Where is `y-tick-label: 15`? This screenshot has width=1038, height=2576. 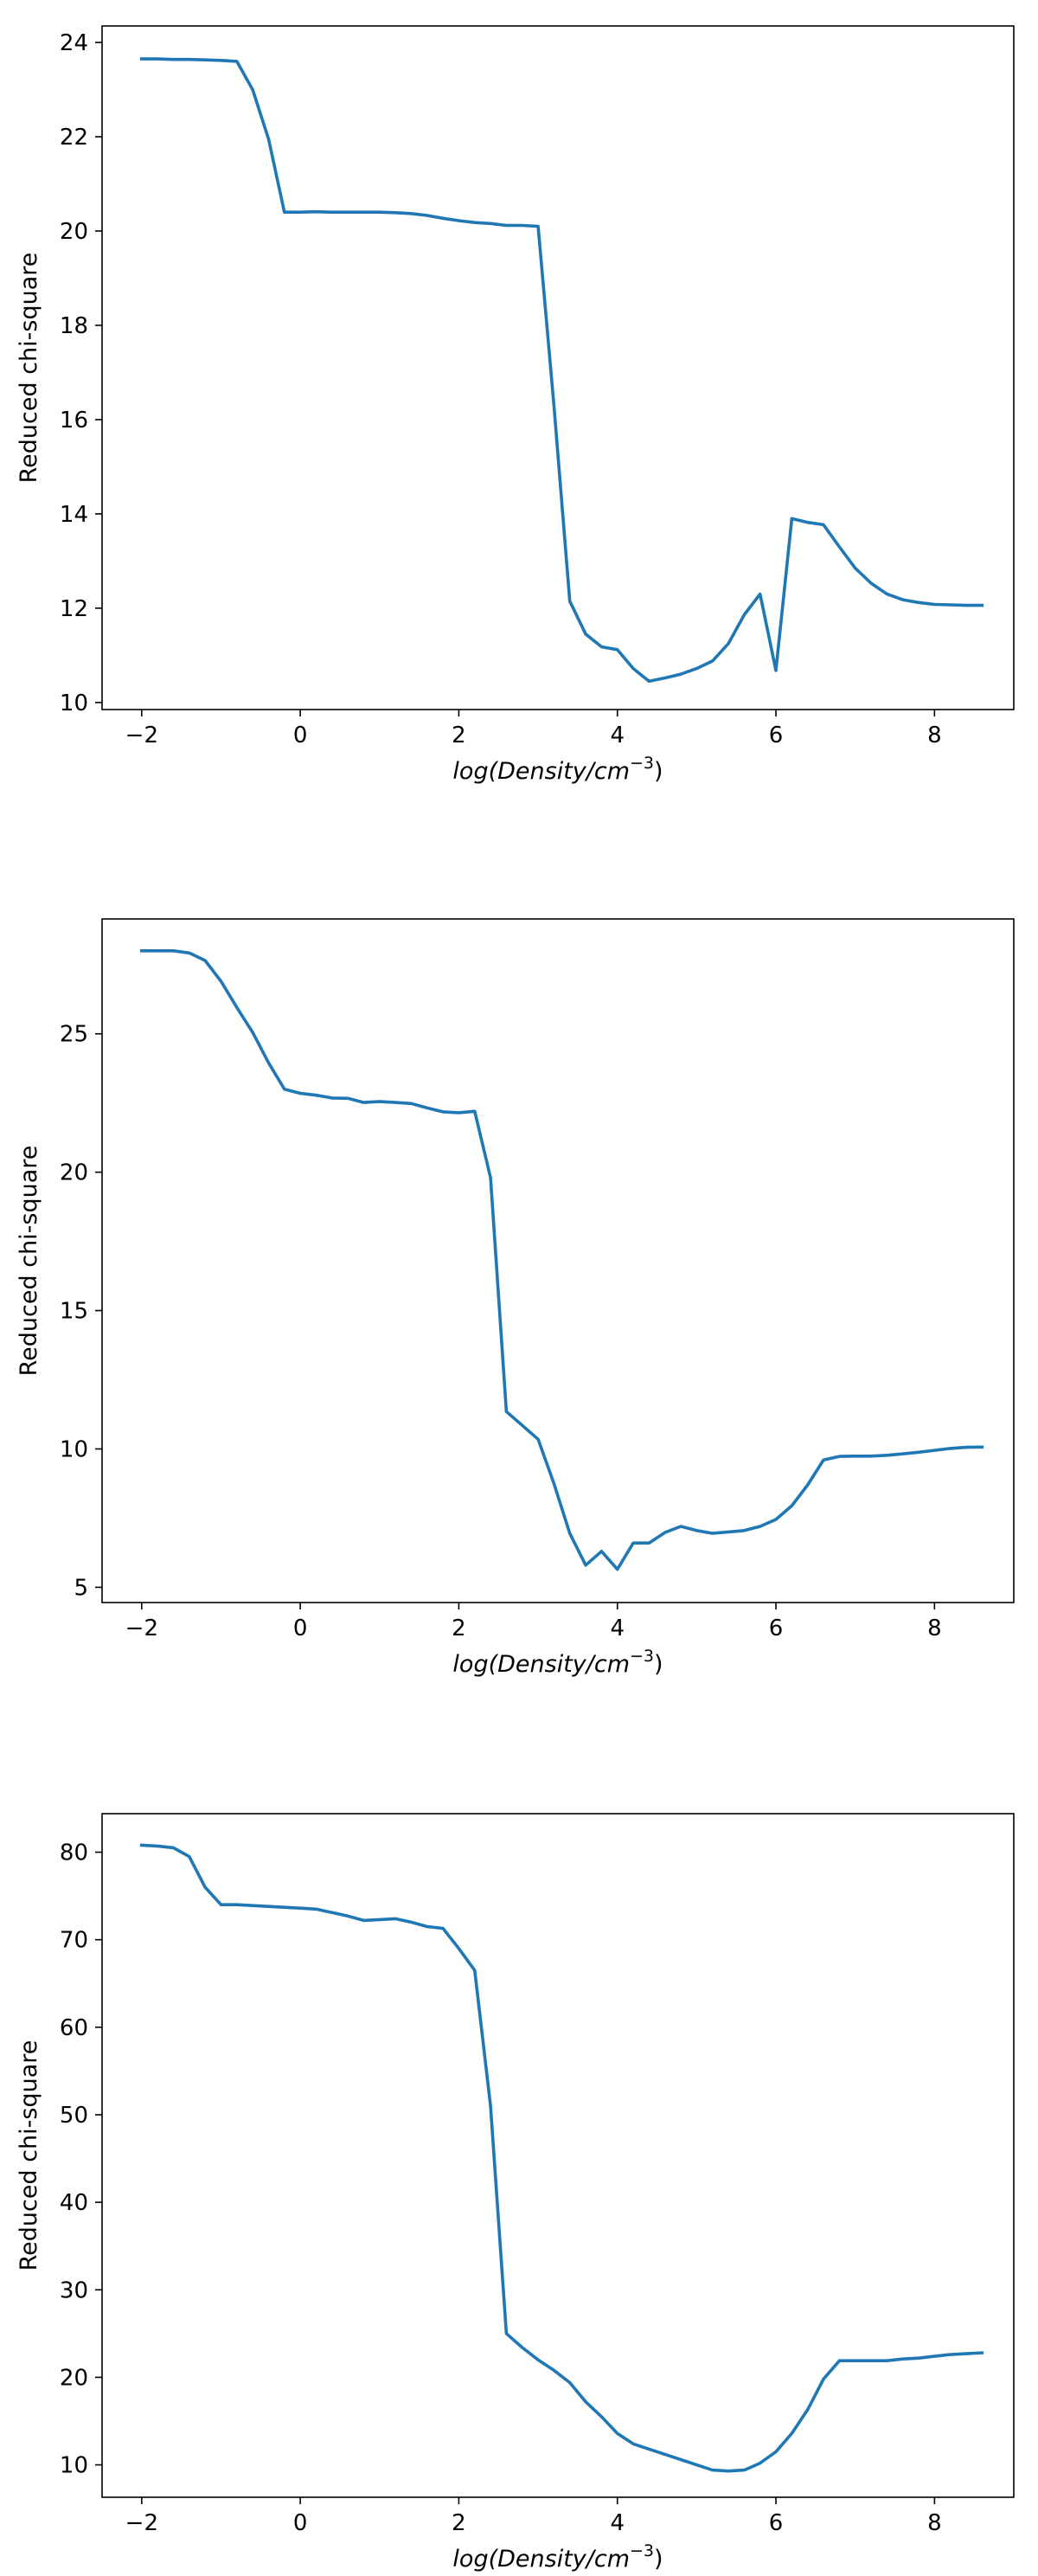 y-tick-label: 15 is located at coordinates (74, 1312).